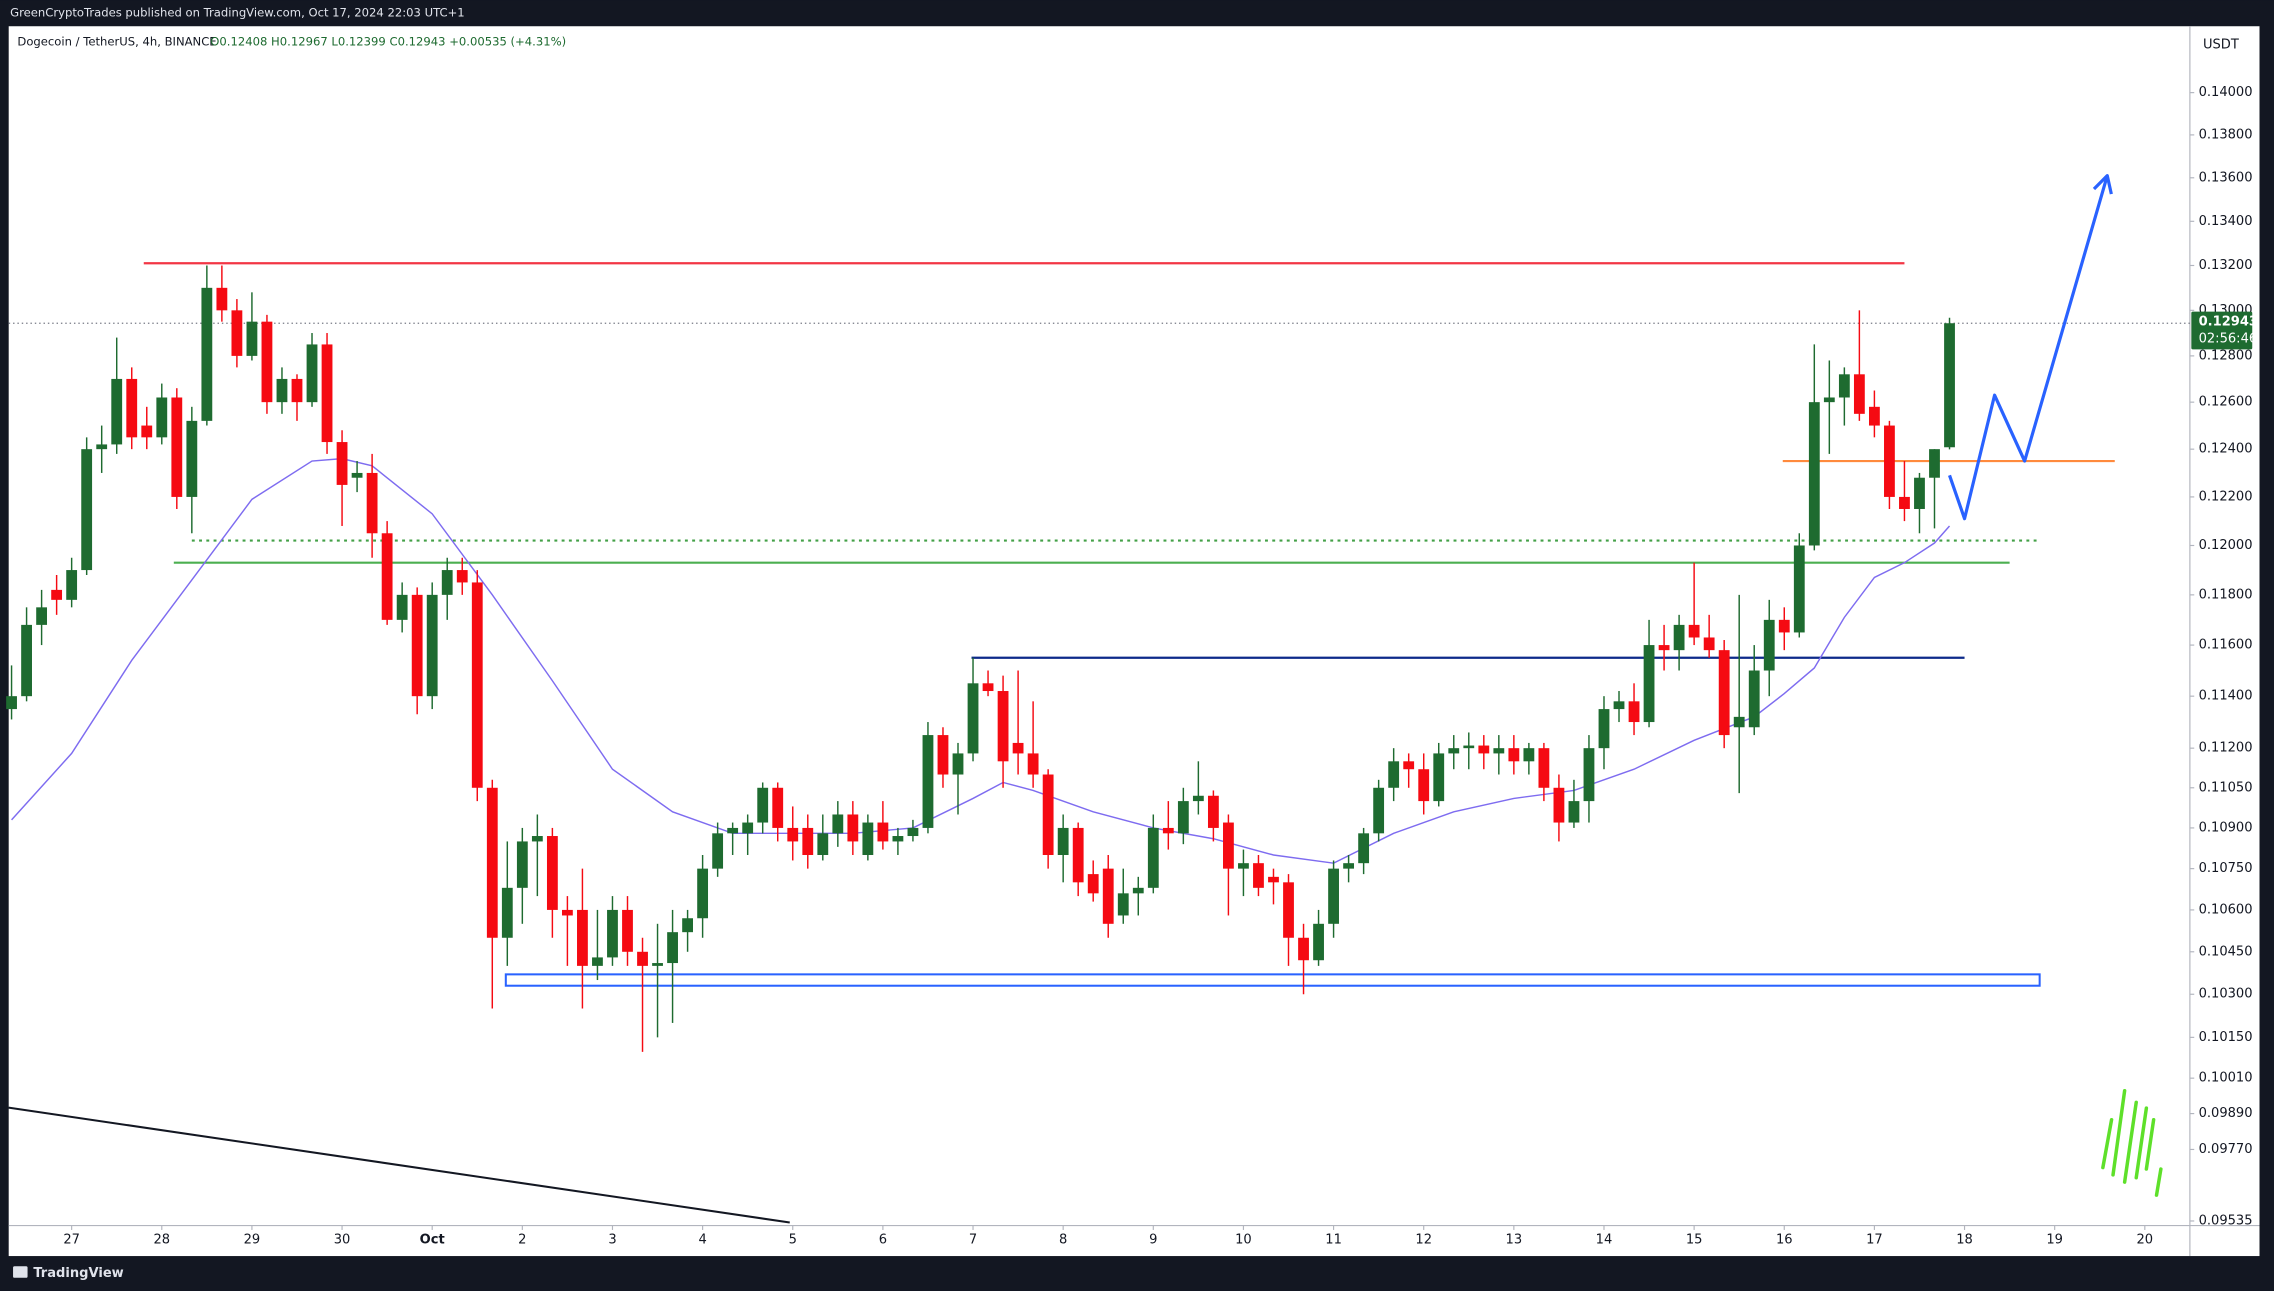 The width and height of the screenshot is (2274, 1291). Describe the element at coordinates (342, 1240) in the screenshot. I see `x-tick-label: 30` at that location.